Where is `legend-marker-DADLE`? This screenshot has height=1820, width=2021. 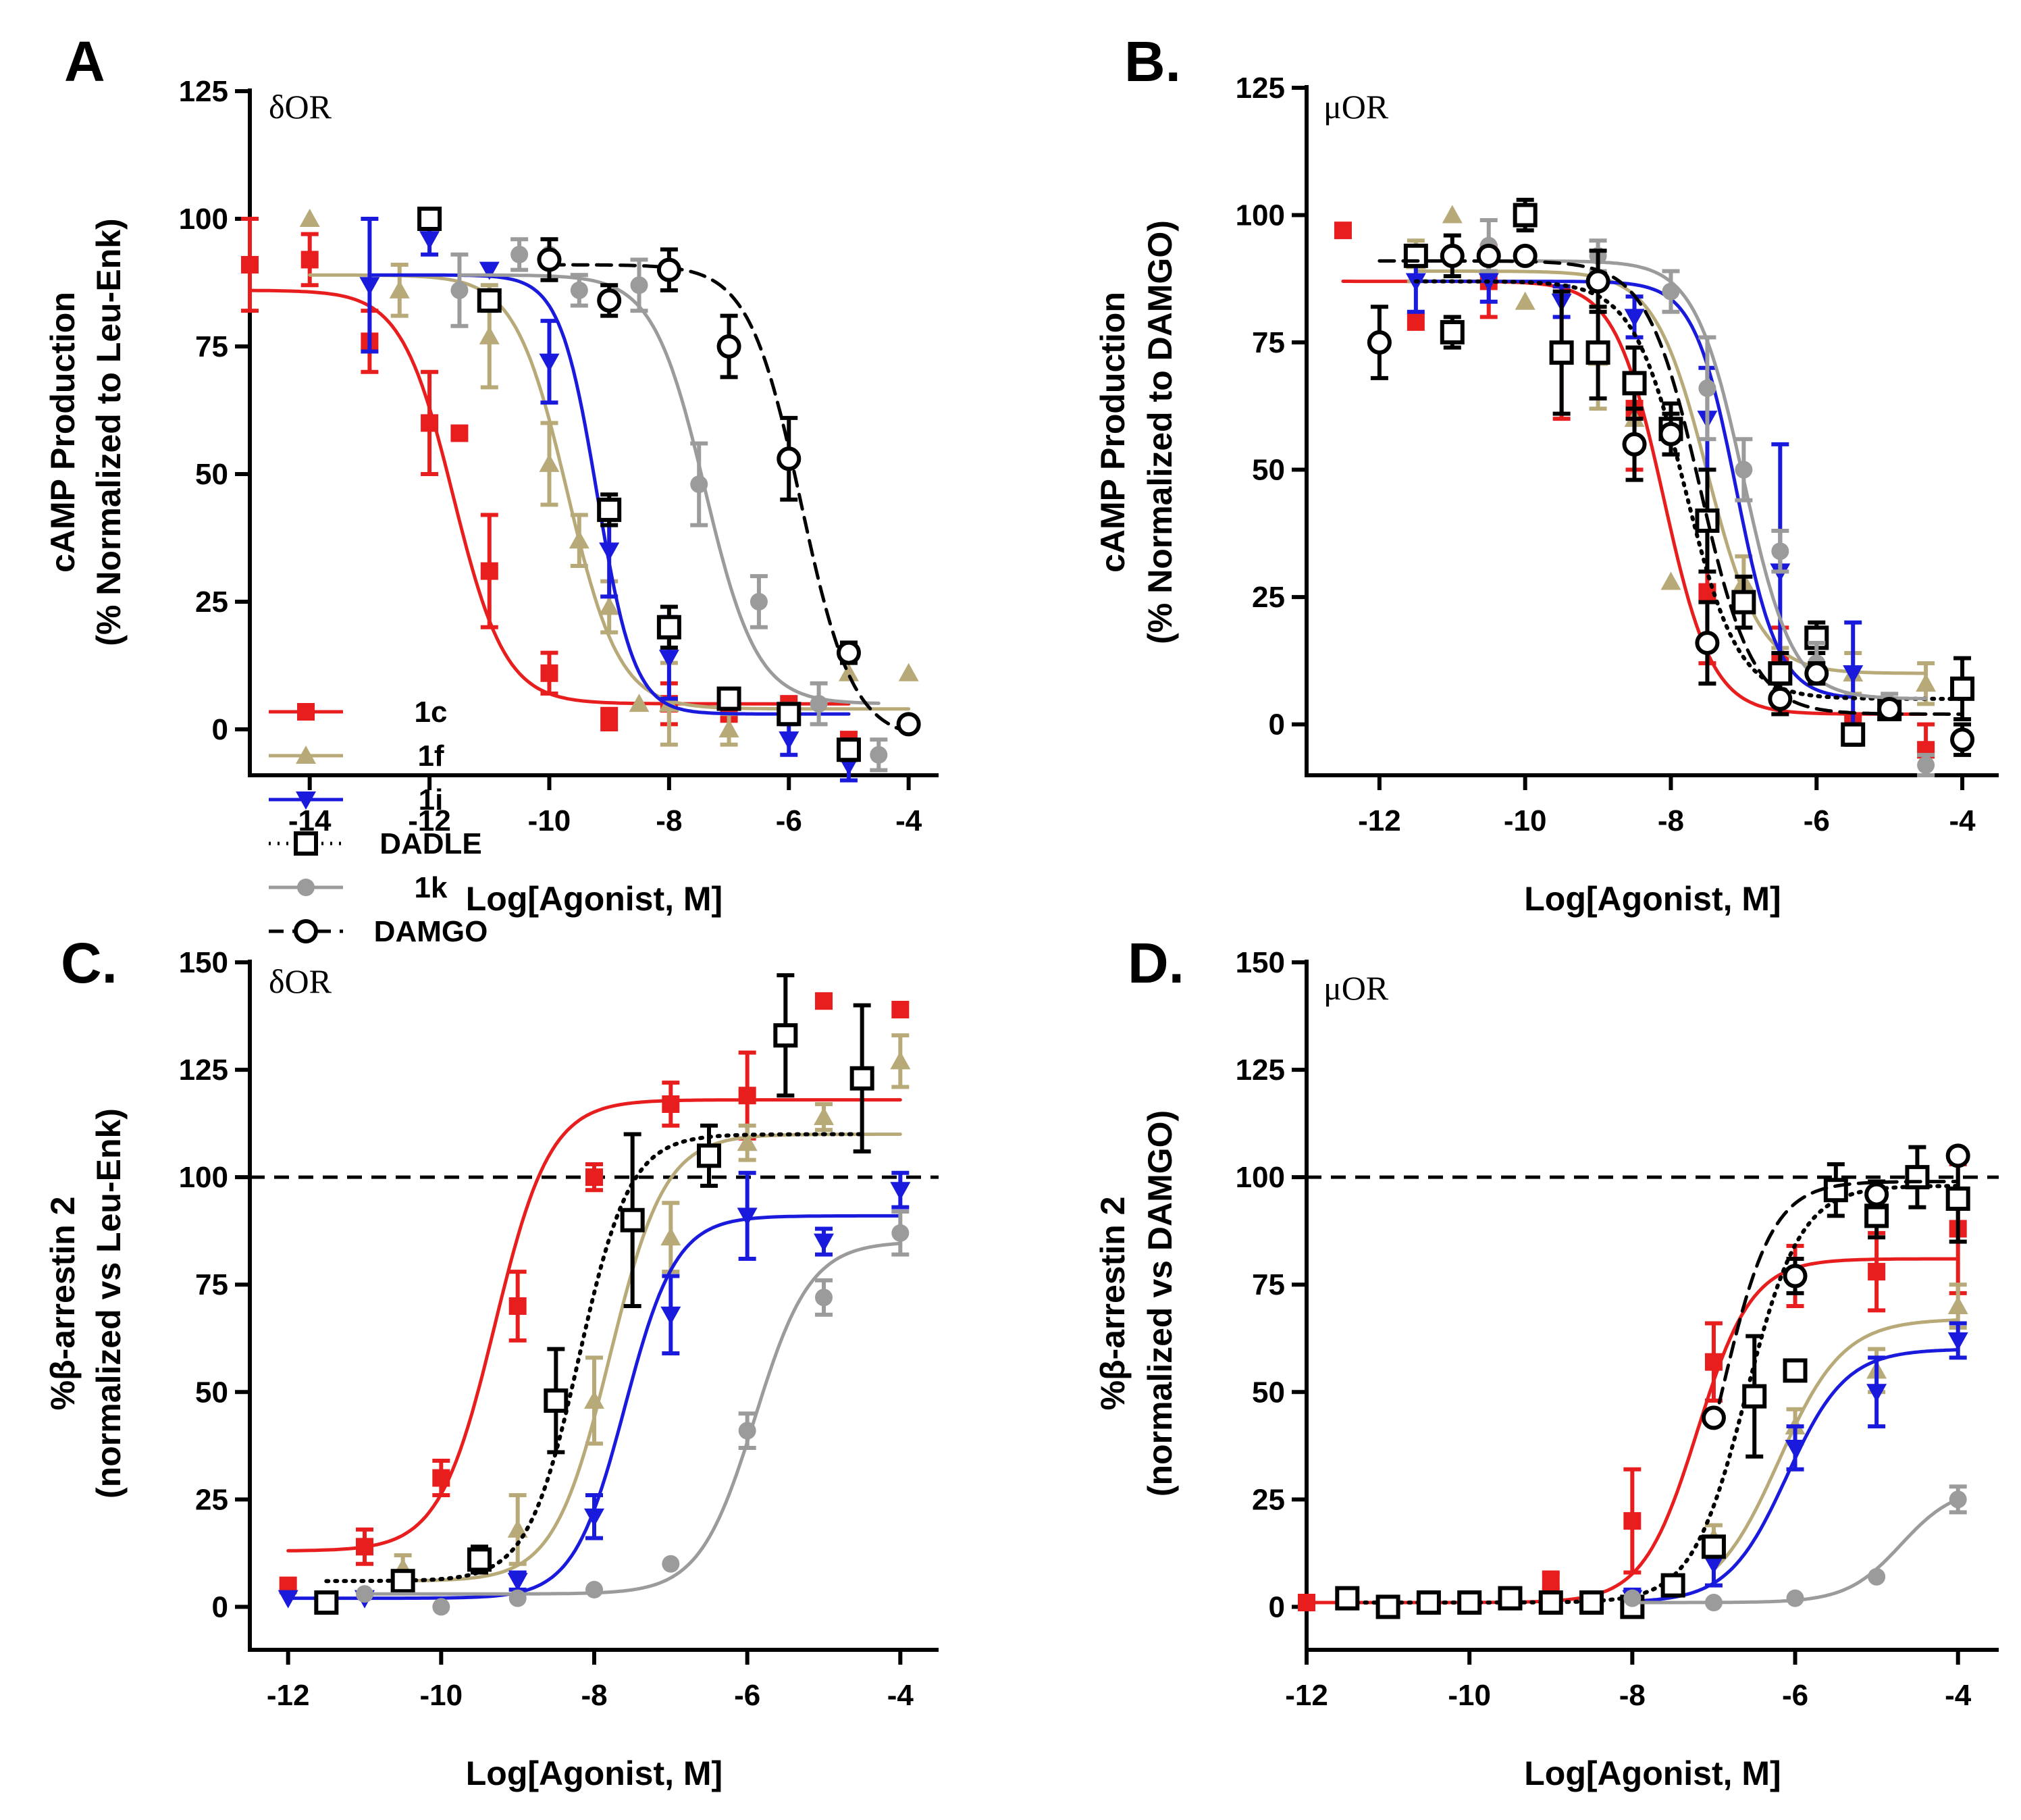 legend-marker-DADLE is located at coordinates (306, 843).